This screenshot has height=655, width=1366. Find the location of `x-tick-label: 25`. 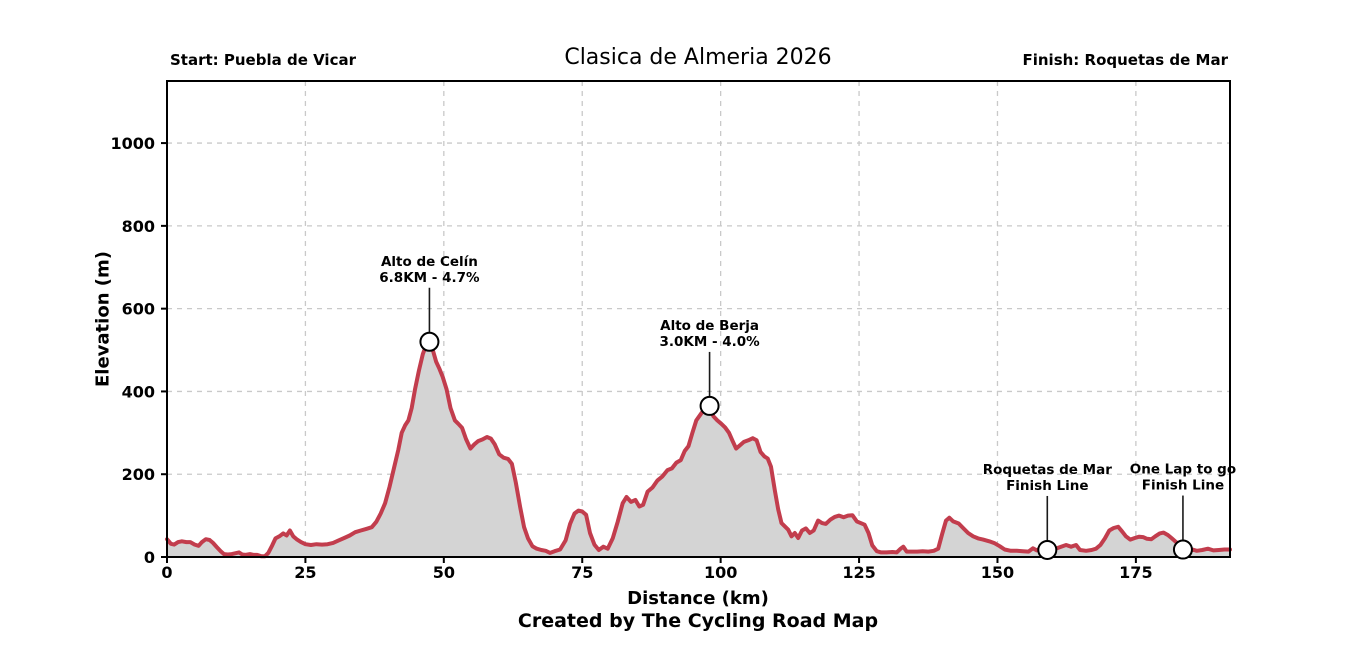

x-tick-label: 25 is located at coordinates (305, 572).